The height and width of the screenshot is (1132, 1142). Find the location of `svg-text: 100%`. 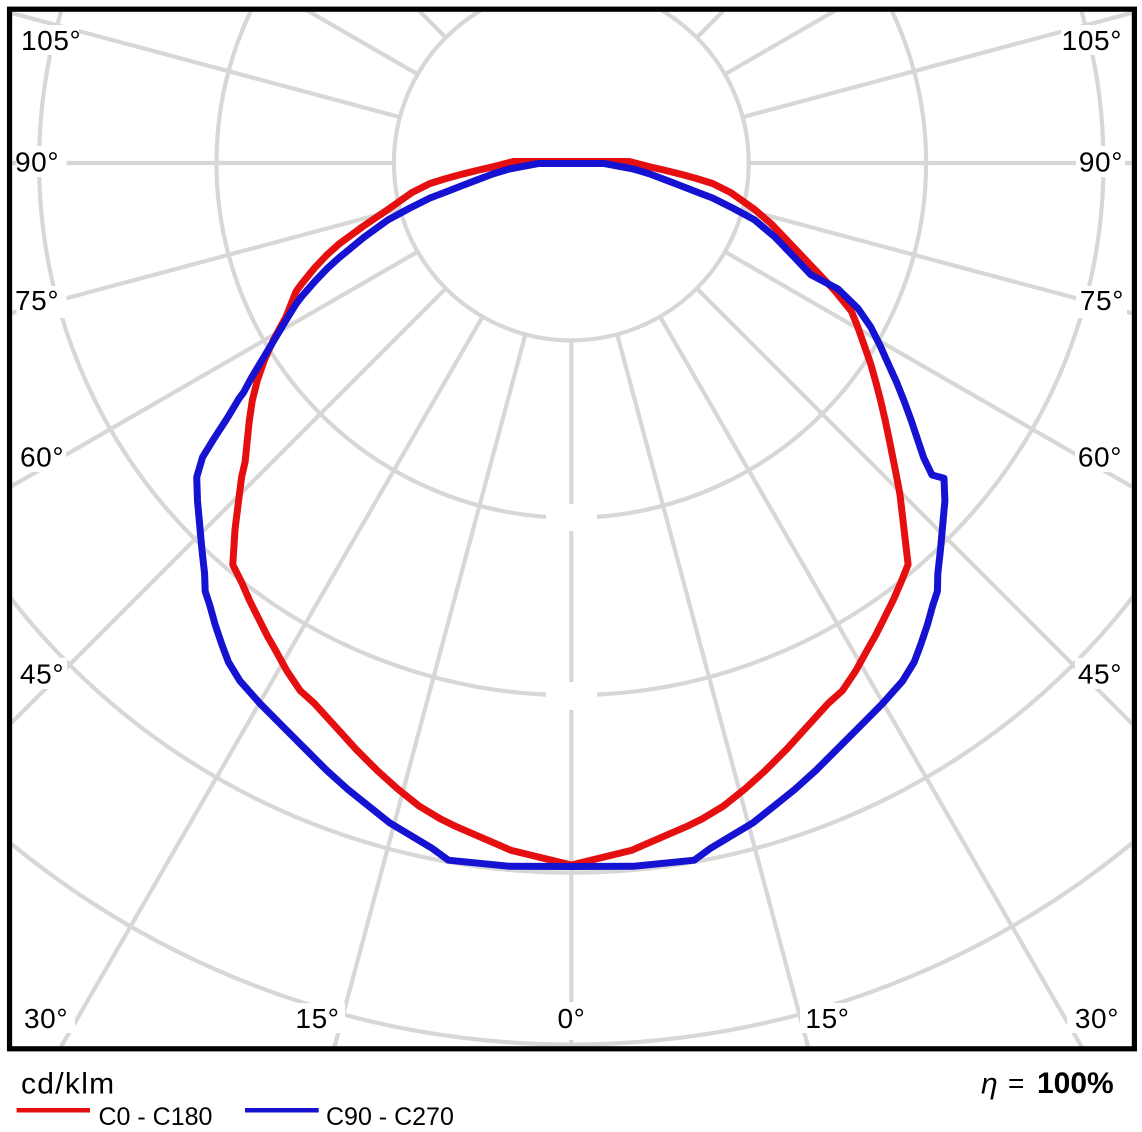

svg-text: 100% is located at coordinates (1075, 1083).